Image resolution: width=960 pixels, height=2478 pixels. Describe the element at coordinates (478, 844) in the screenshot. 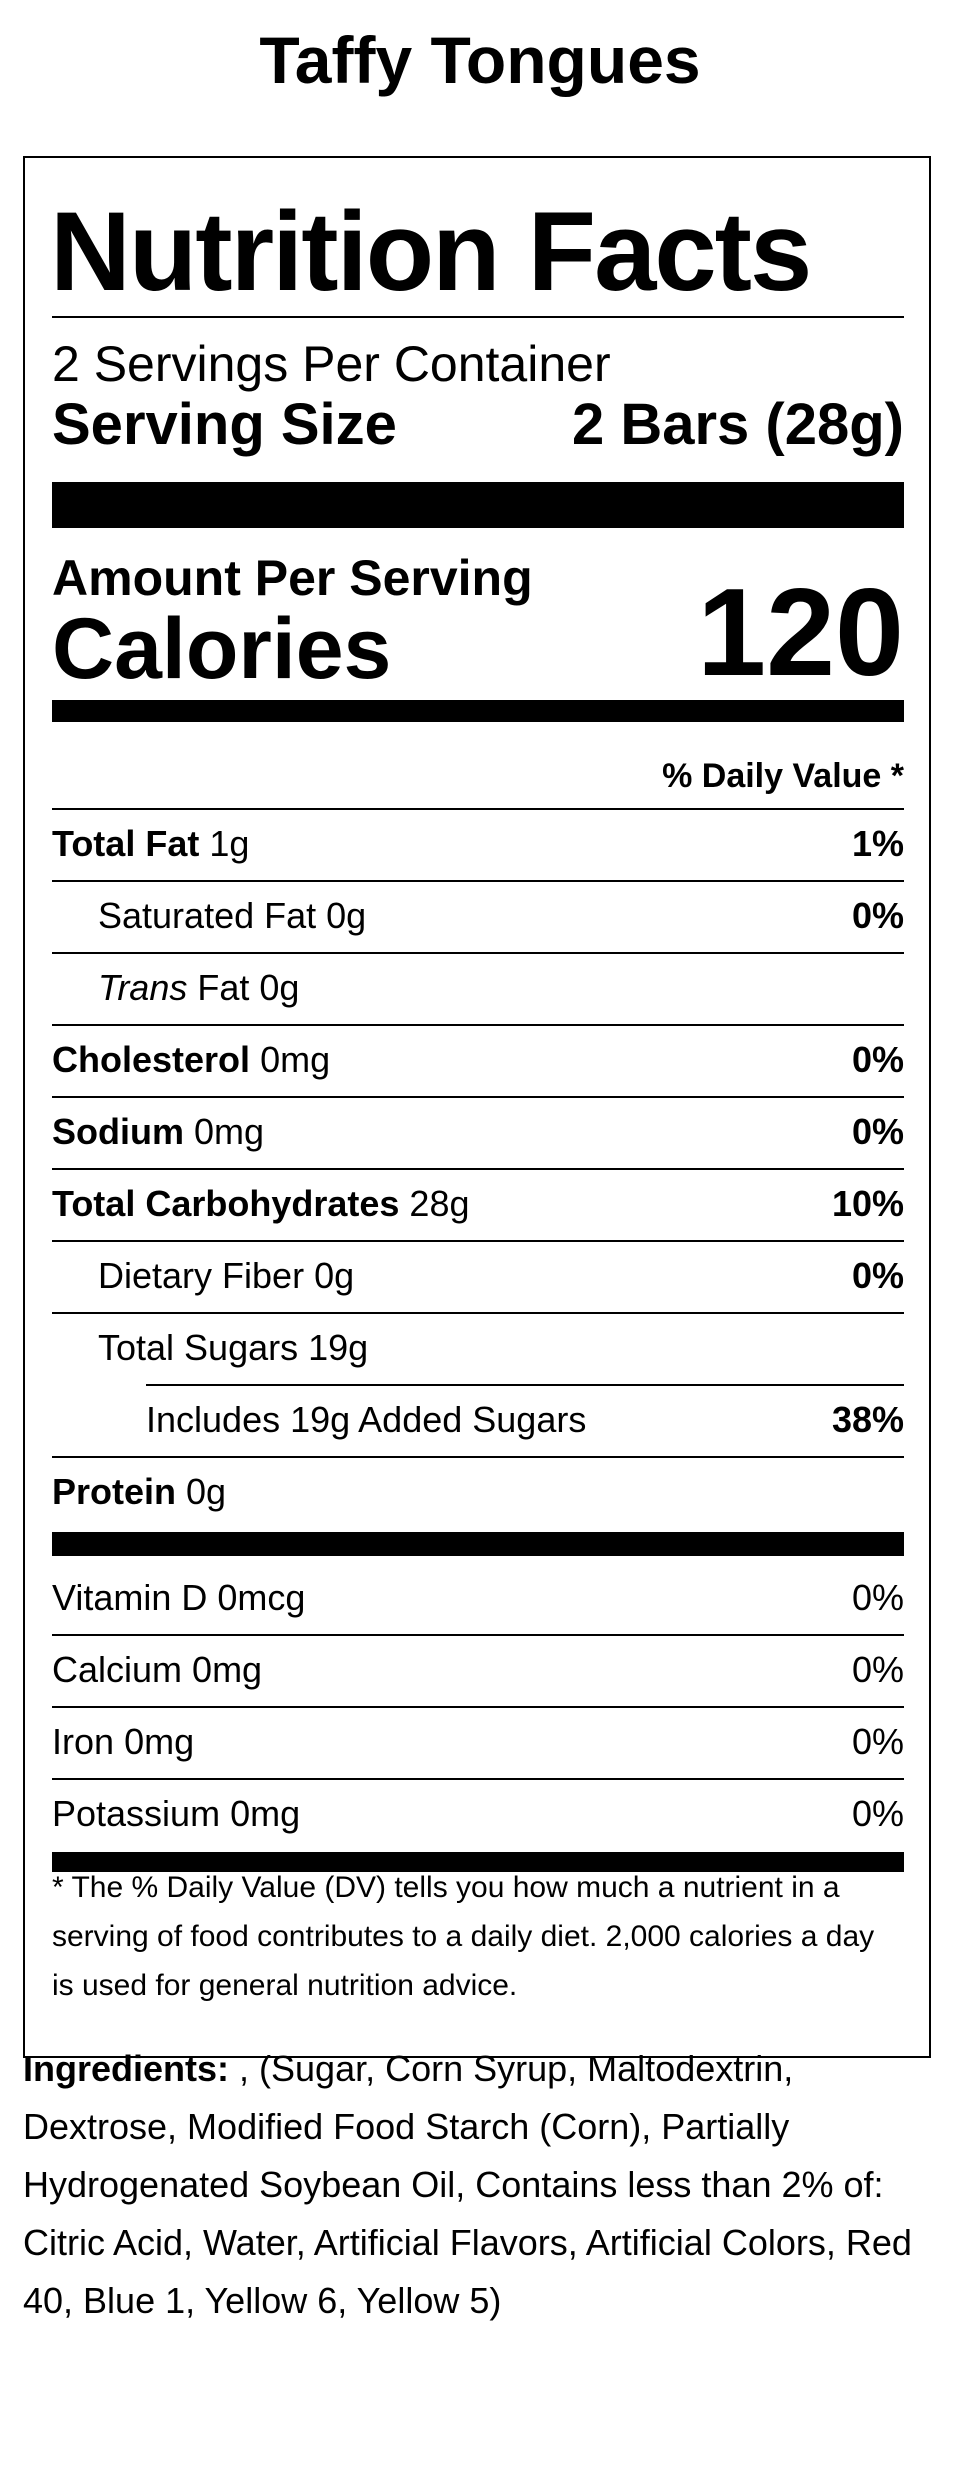

I see `nutrient-row-total-fat: Total Fat 1g 1%` at that location.